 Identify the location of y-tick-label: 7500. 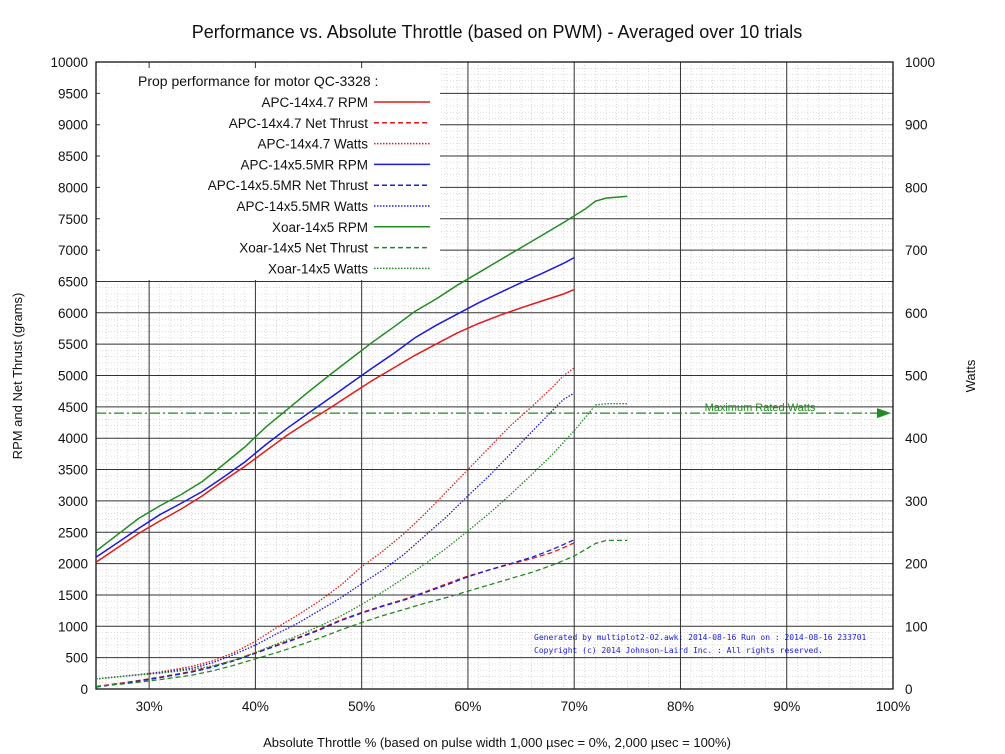
(73, 219).